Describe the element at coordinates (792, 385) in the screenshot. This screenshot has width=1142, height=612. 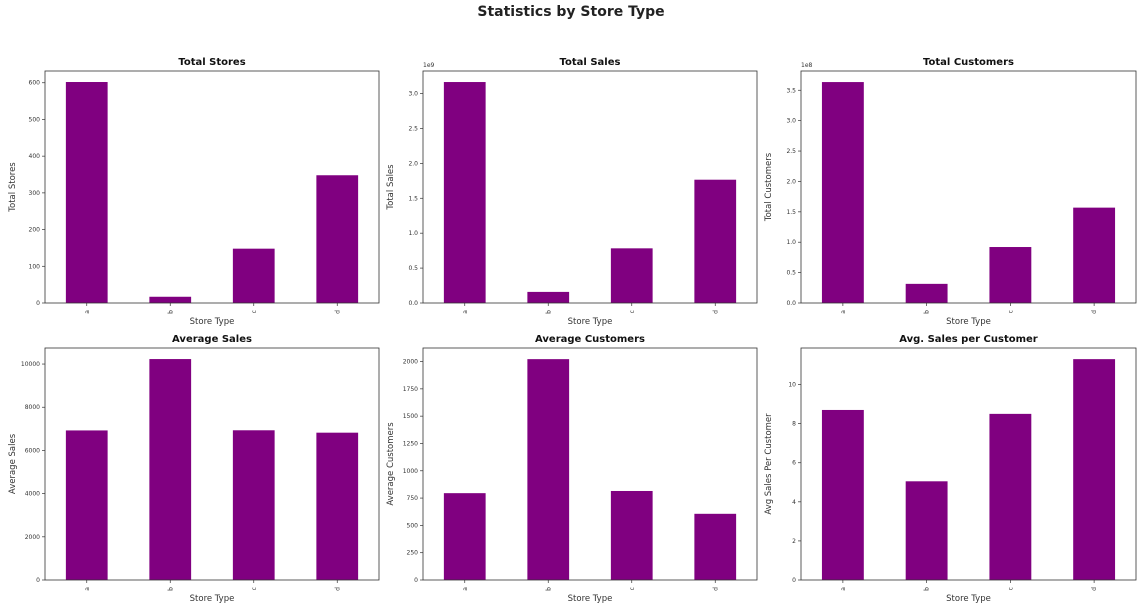
I see `y-tick-label: 10` at that location.